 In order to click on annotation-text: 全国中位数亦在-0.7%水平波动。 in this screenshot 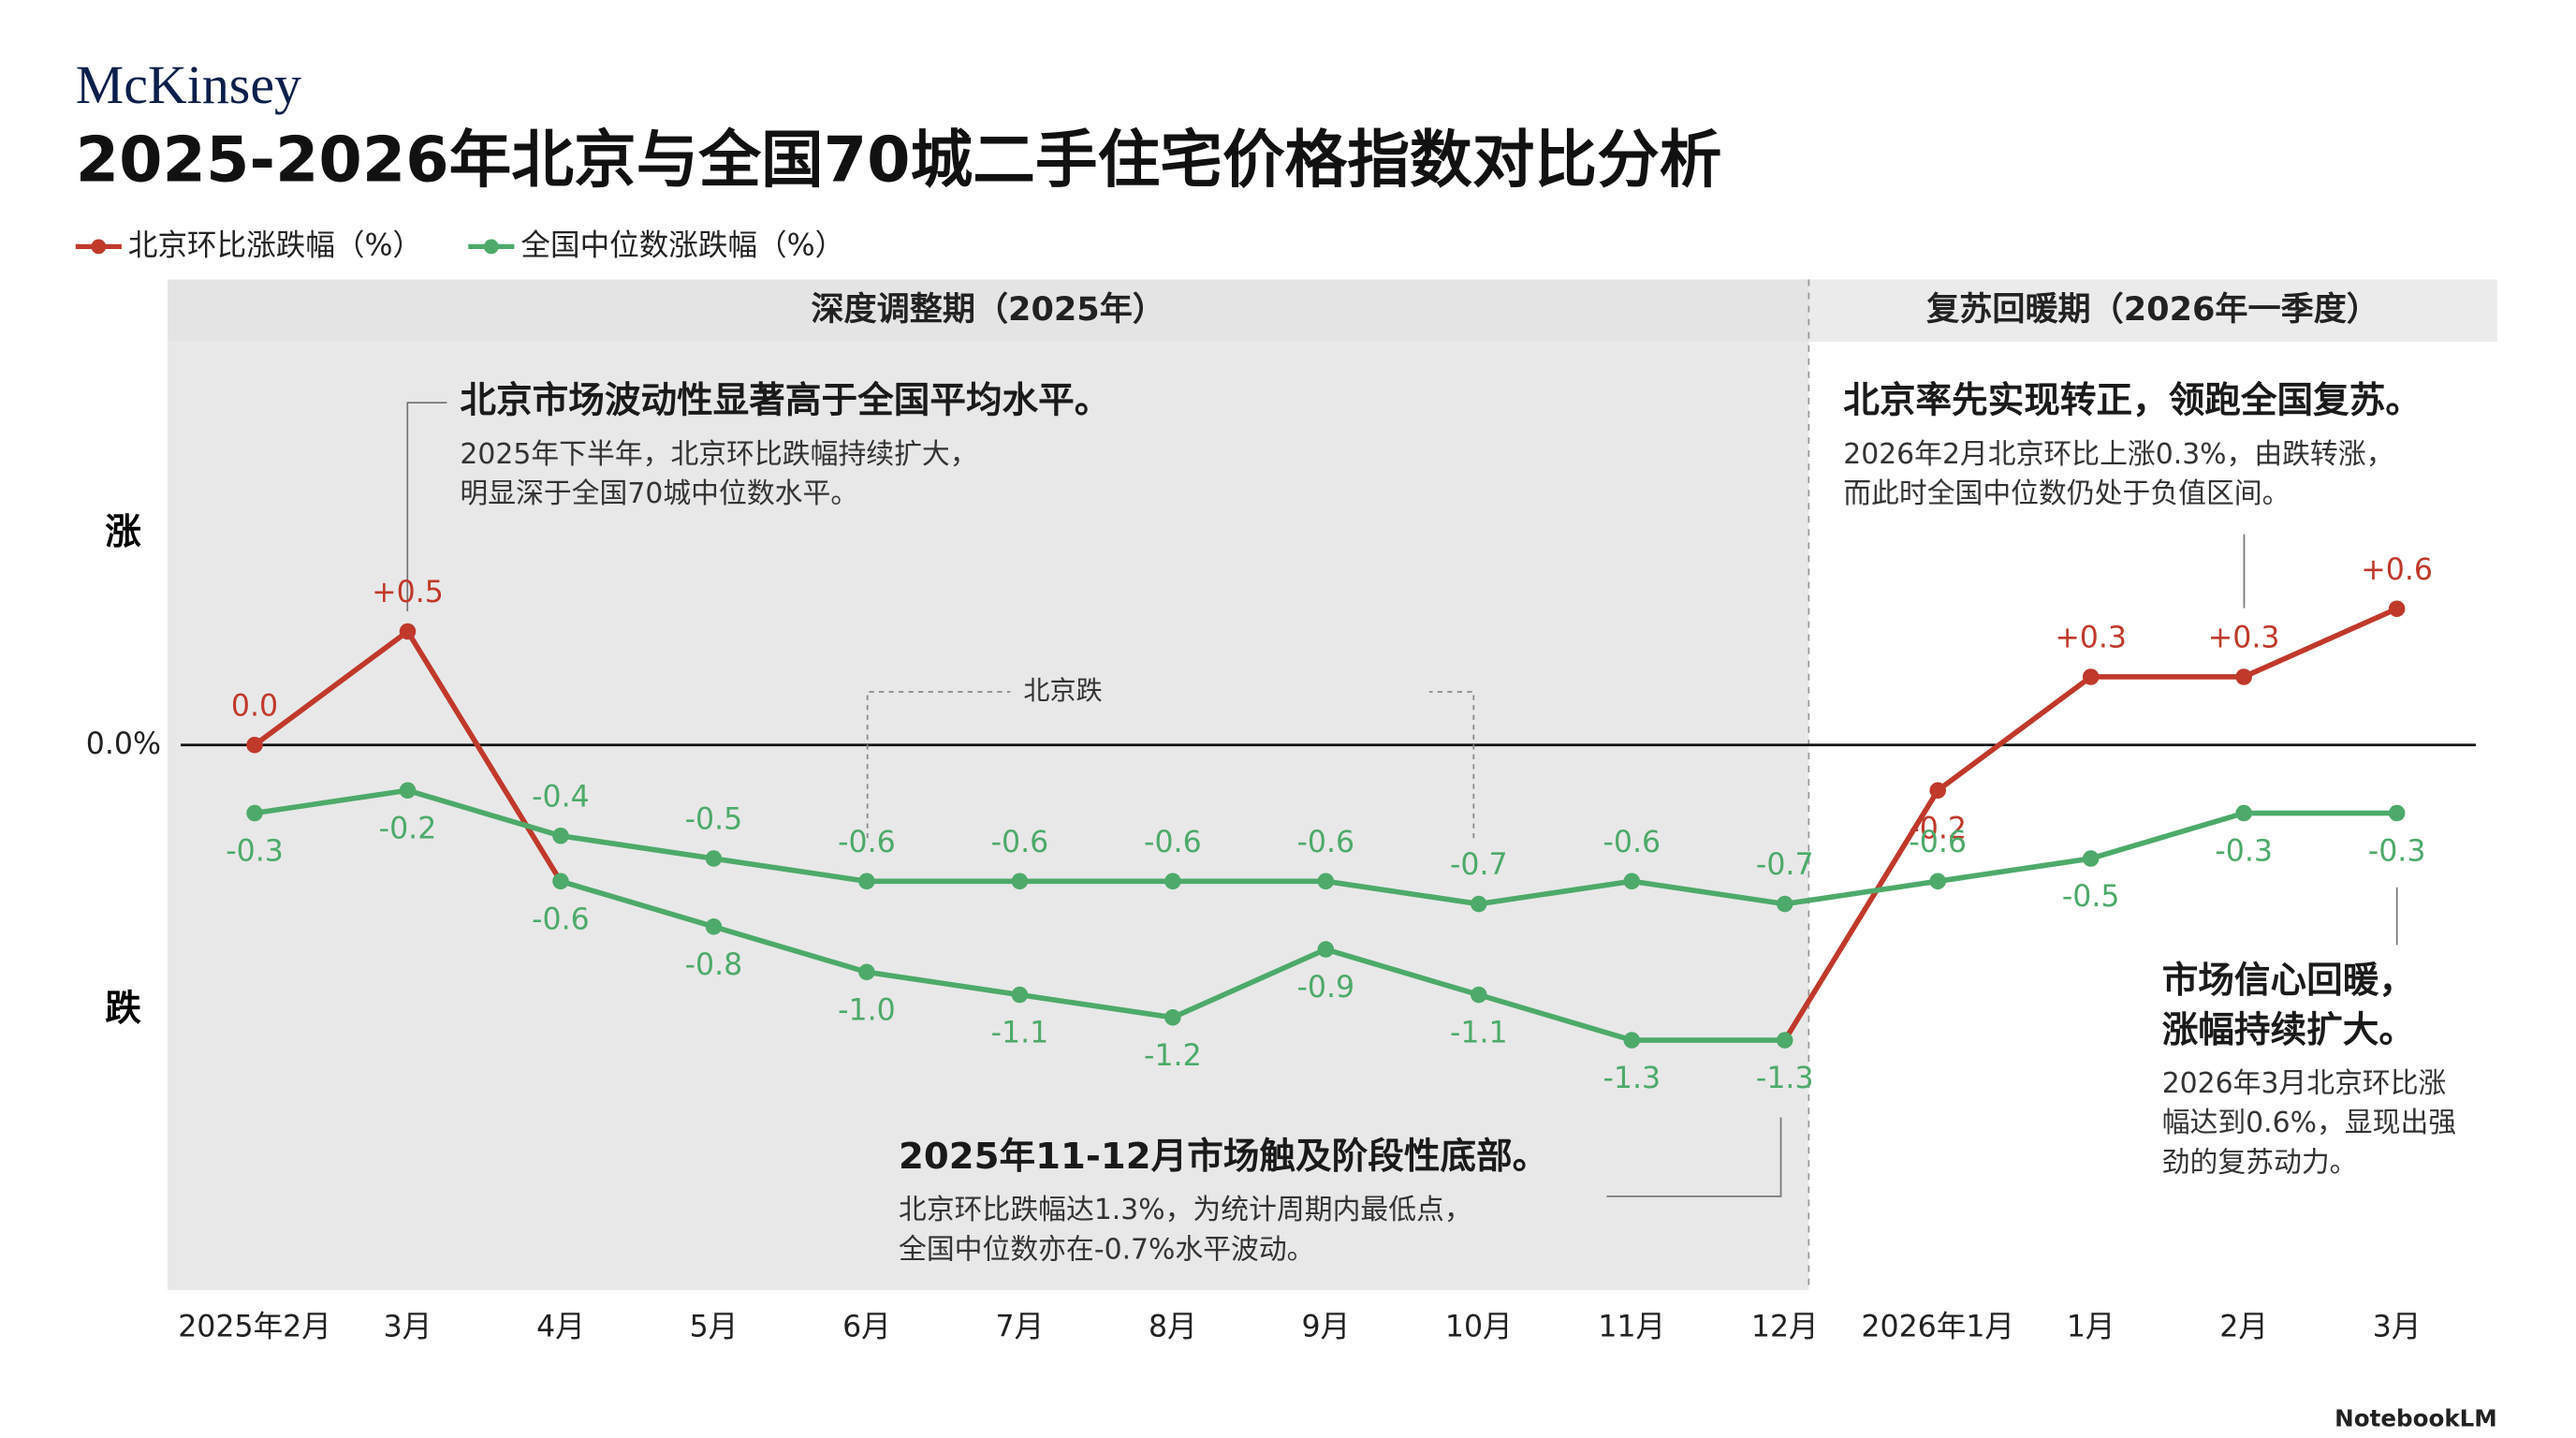, I will do `click(1106, 1249)`.